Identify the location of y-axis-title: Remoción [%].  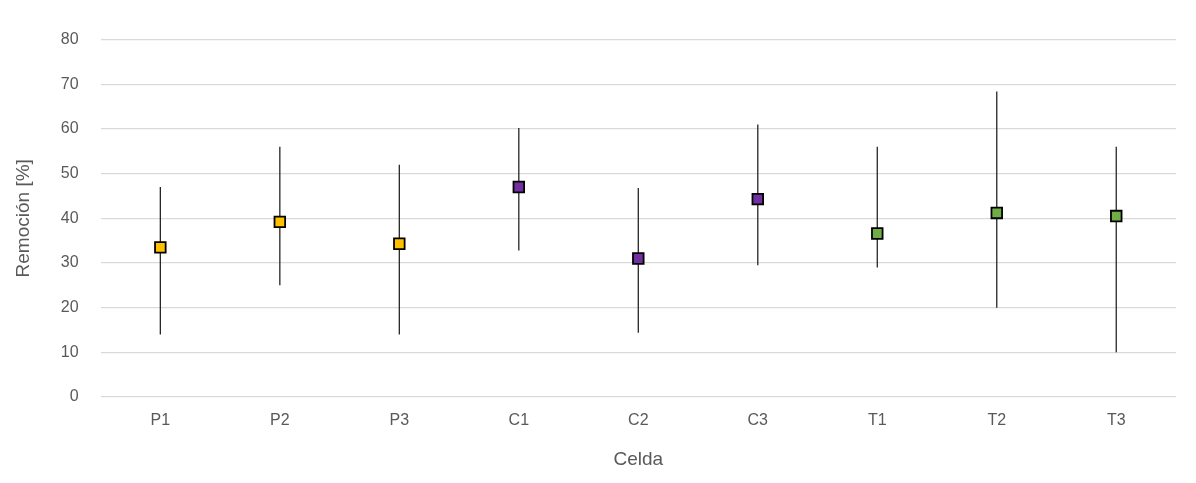
(22, 218).